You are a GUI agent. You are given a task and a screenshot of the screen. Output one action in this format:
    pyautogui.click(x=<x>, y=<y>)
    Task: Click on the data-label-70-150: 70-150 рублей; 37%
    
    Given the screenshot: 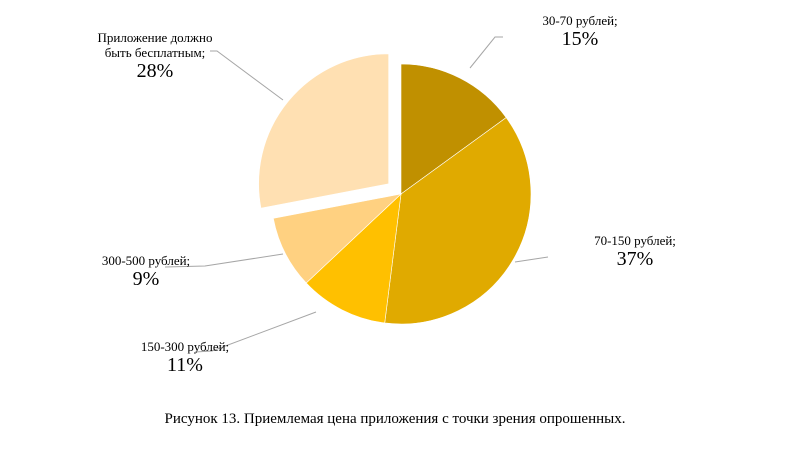 What is the action you would take?
    pyautogui.click(x=635, y=251)
    